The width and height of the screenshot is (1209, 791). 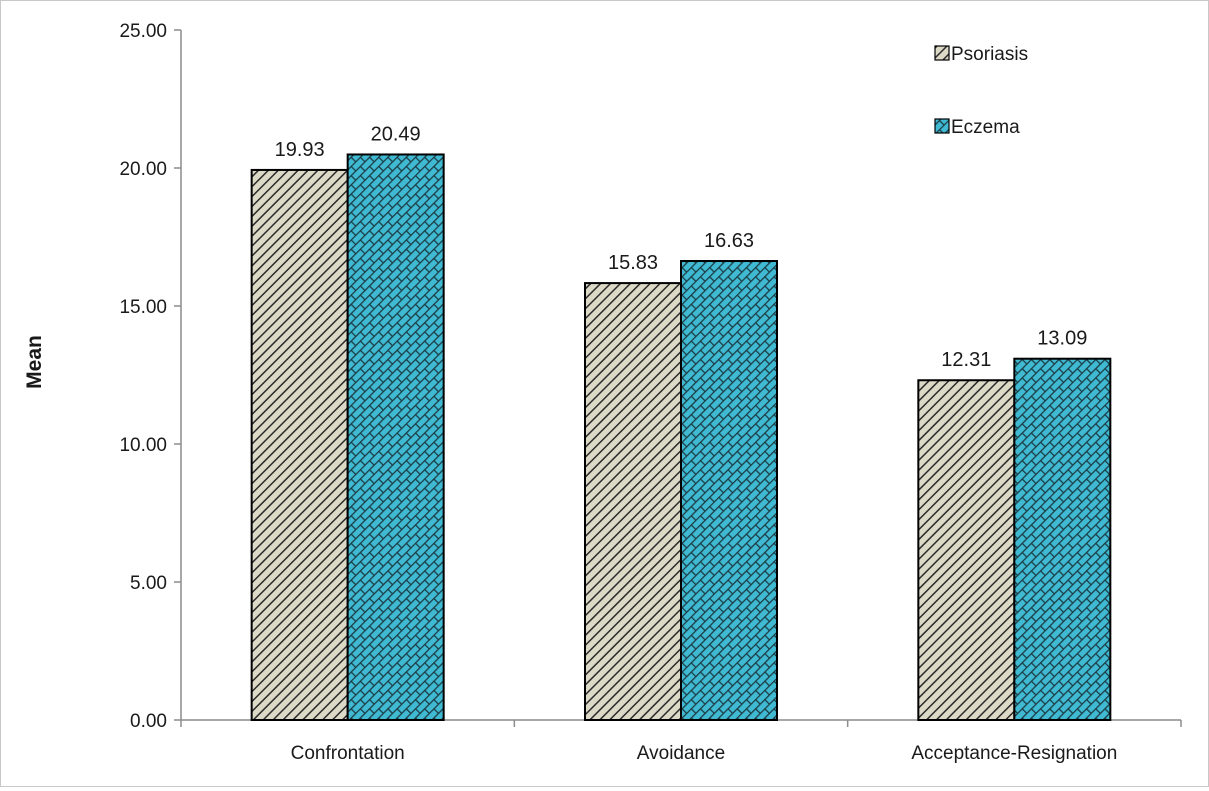 What do you see at coordinates (143, 169) in the screenshot?
I see `y-tick-label: 20.00` at bounding box center [143, 169].